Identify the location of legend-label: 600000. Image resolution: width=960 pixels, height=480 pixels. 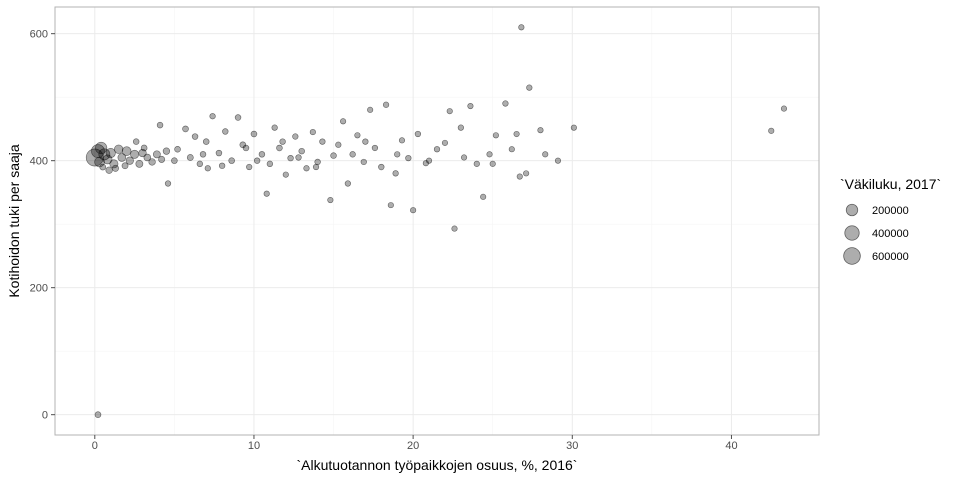
(890, 257).